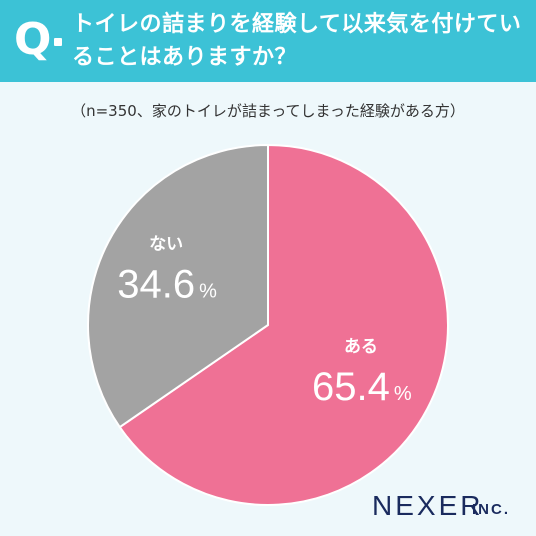  I want to click on slice-unit-no: %, so click(208, 292).